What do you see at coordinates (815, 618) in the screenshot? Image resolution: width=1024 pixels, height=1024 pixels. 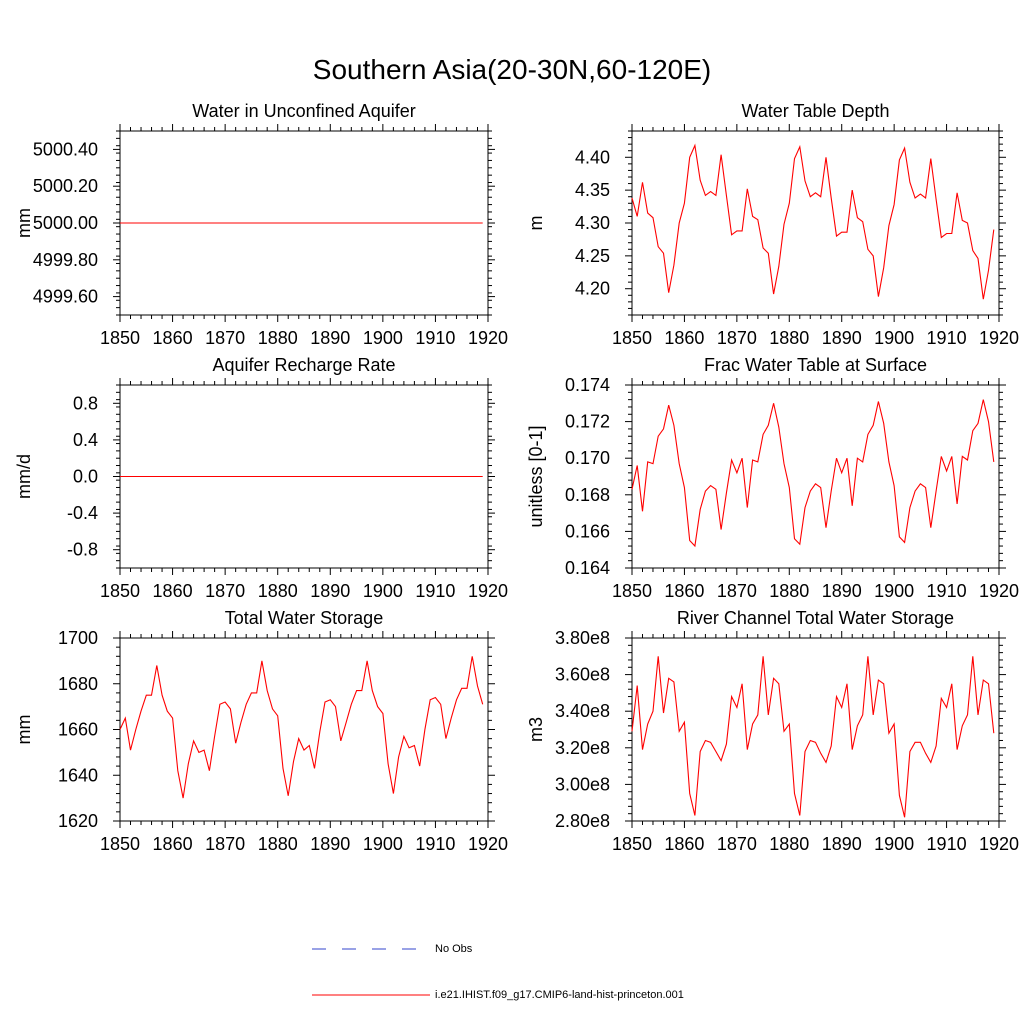 I see `panel-title: River Channel Total Water Storage` at bounding box center [815, 618].